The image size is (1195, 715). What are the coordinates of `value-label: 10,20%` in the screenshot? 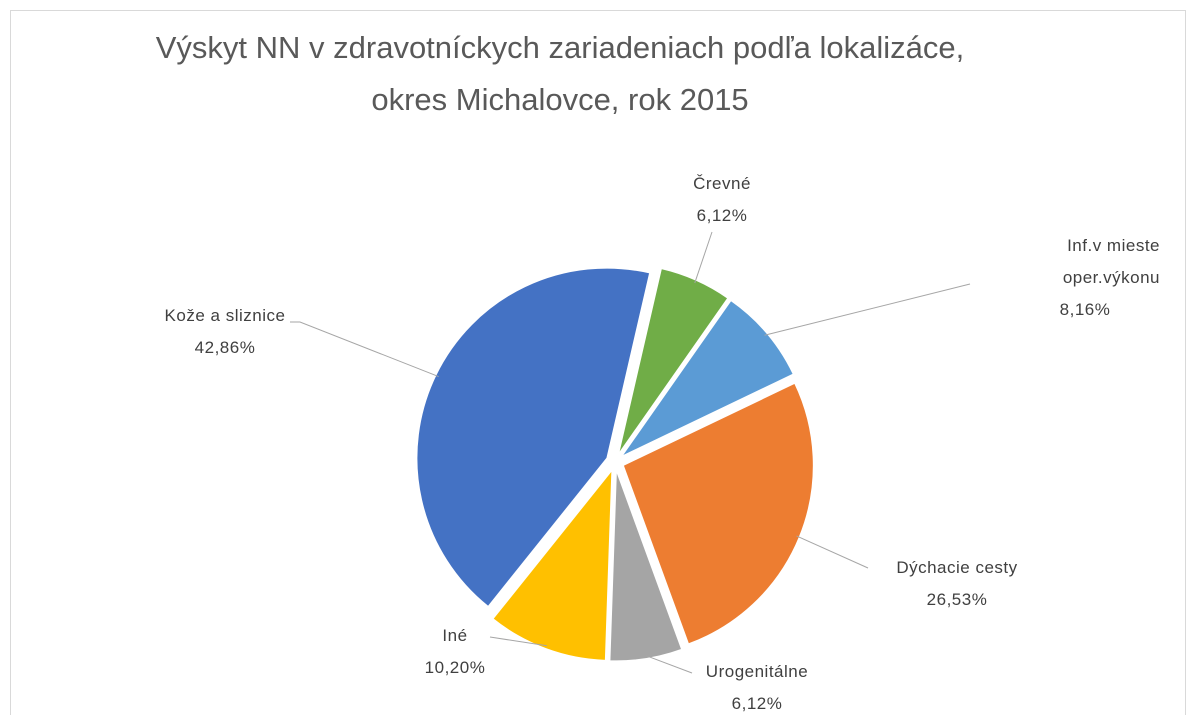 It's located at (455, 667).